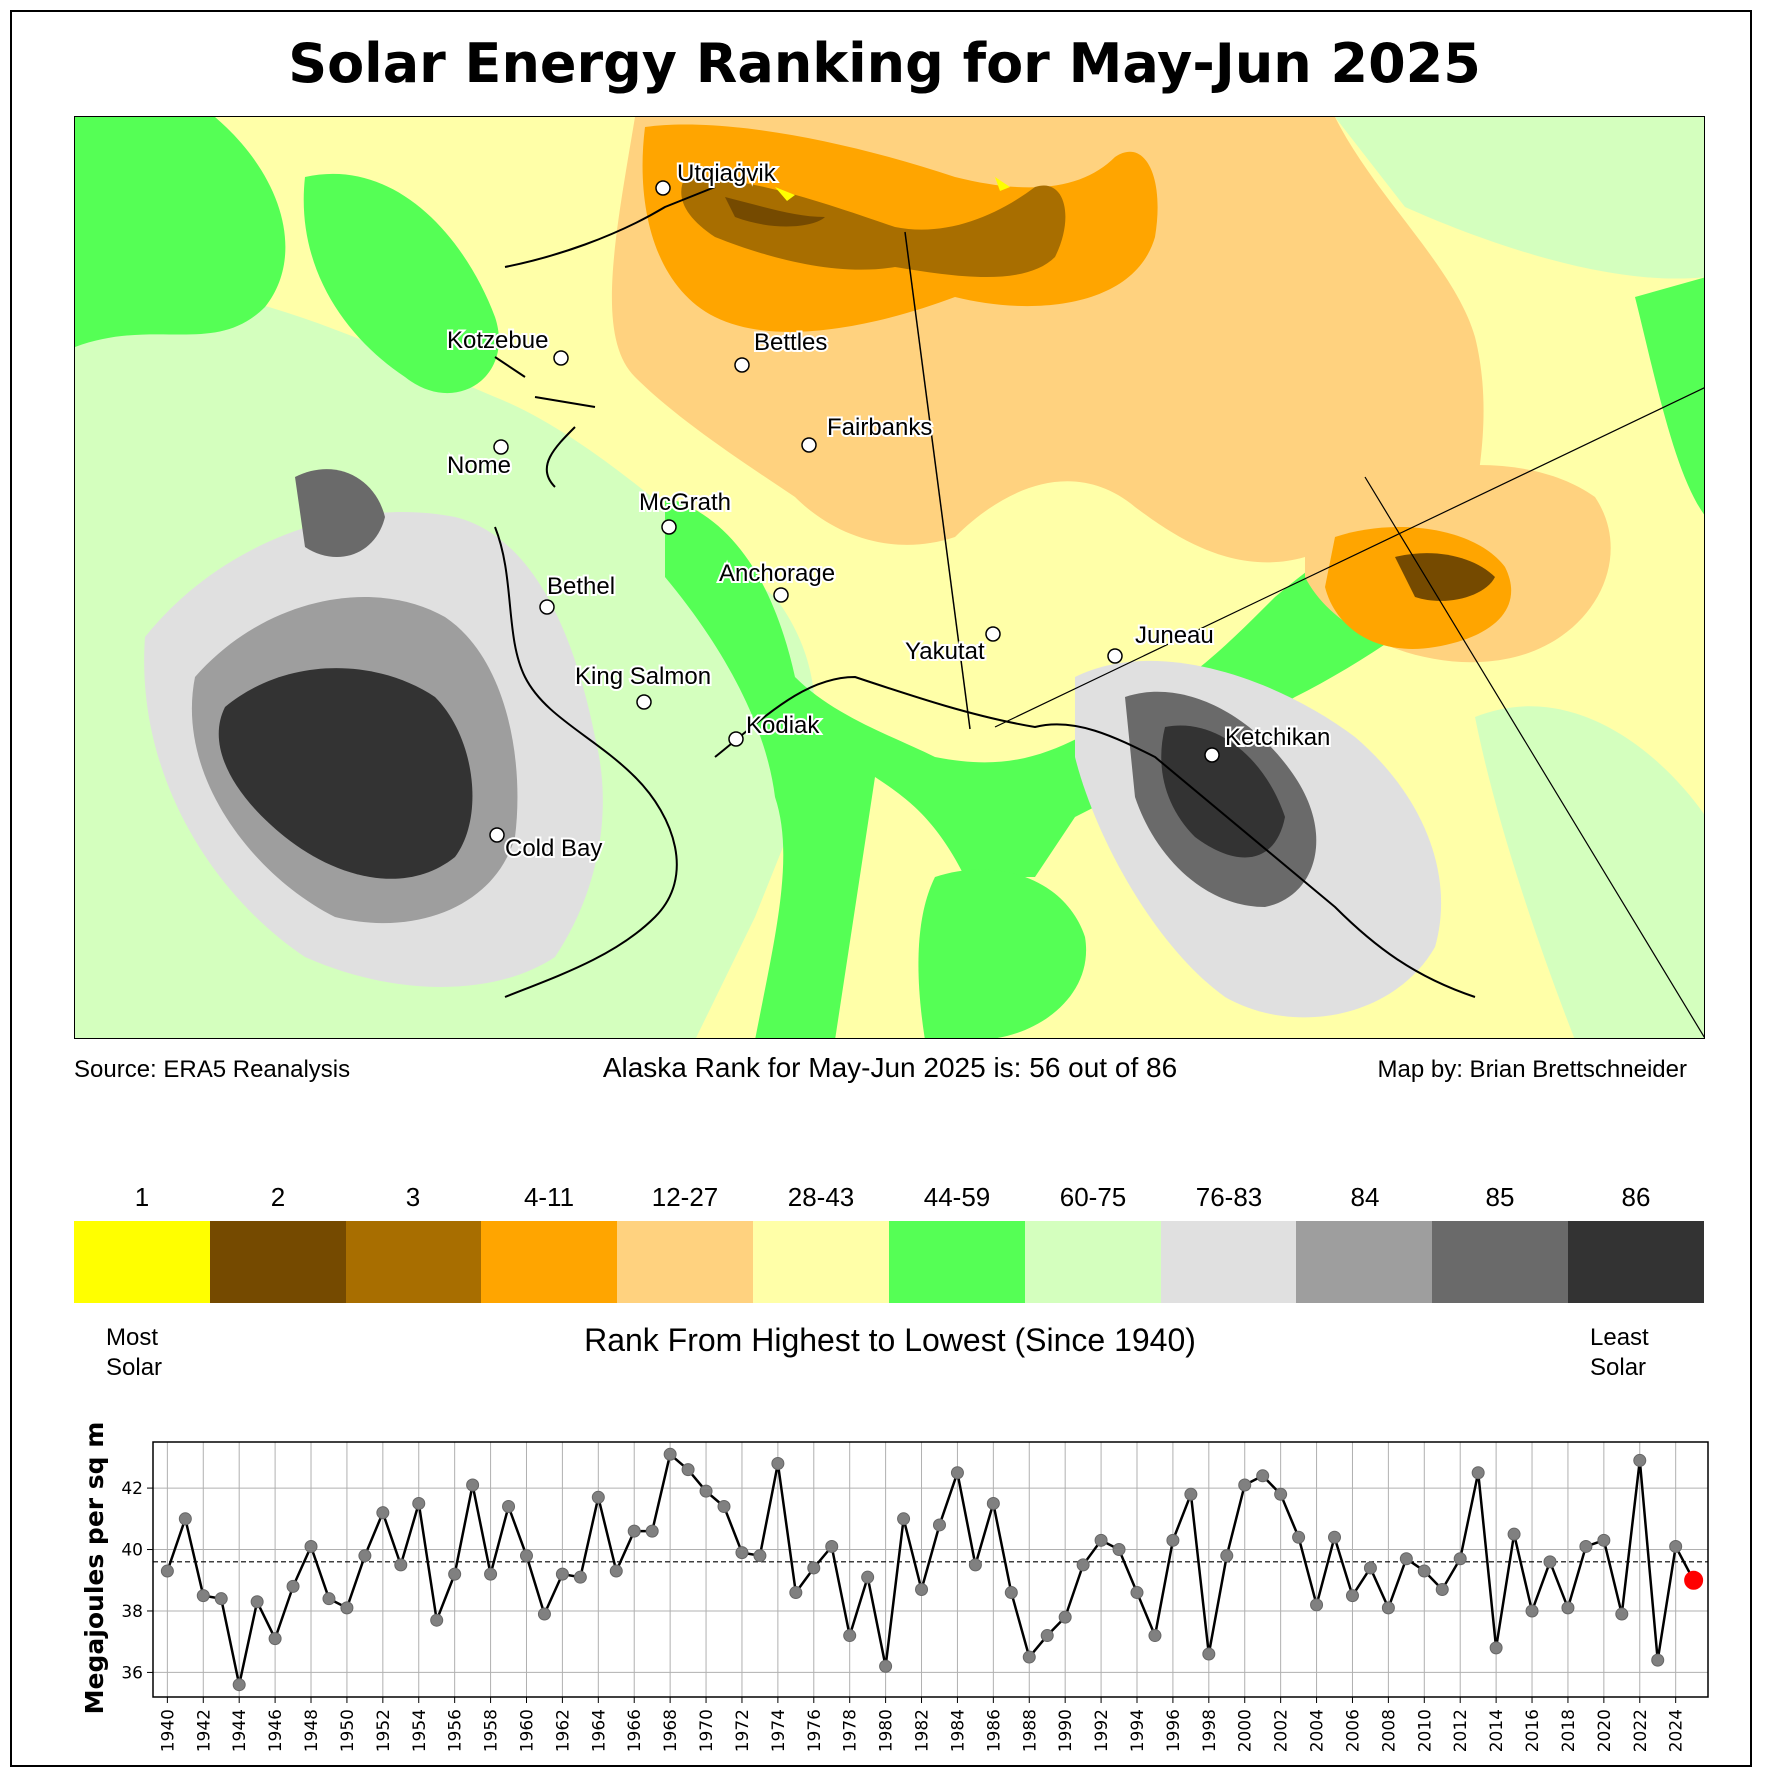 This screenshot has height=1783, width=1769. Describe the element at coordinates (413, 1197) in the screenshot. I see `legend-label: 3` at that location.